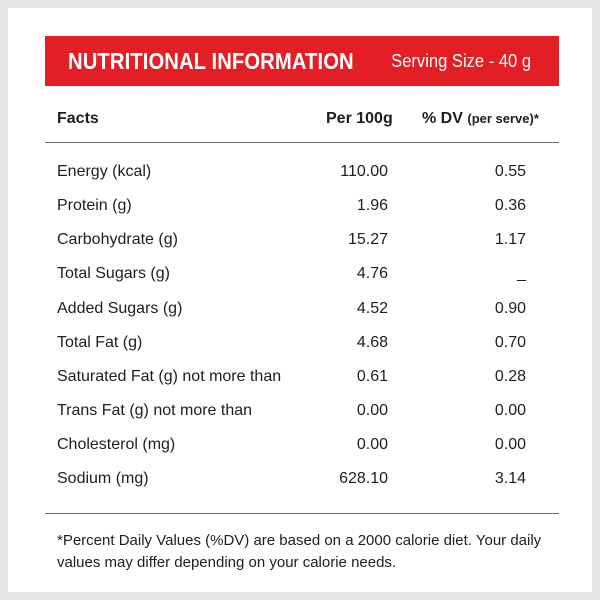 The width and height of the screenshot is (600, 600). I want to click on row-label: Sodium (mg), so click(103, 478).